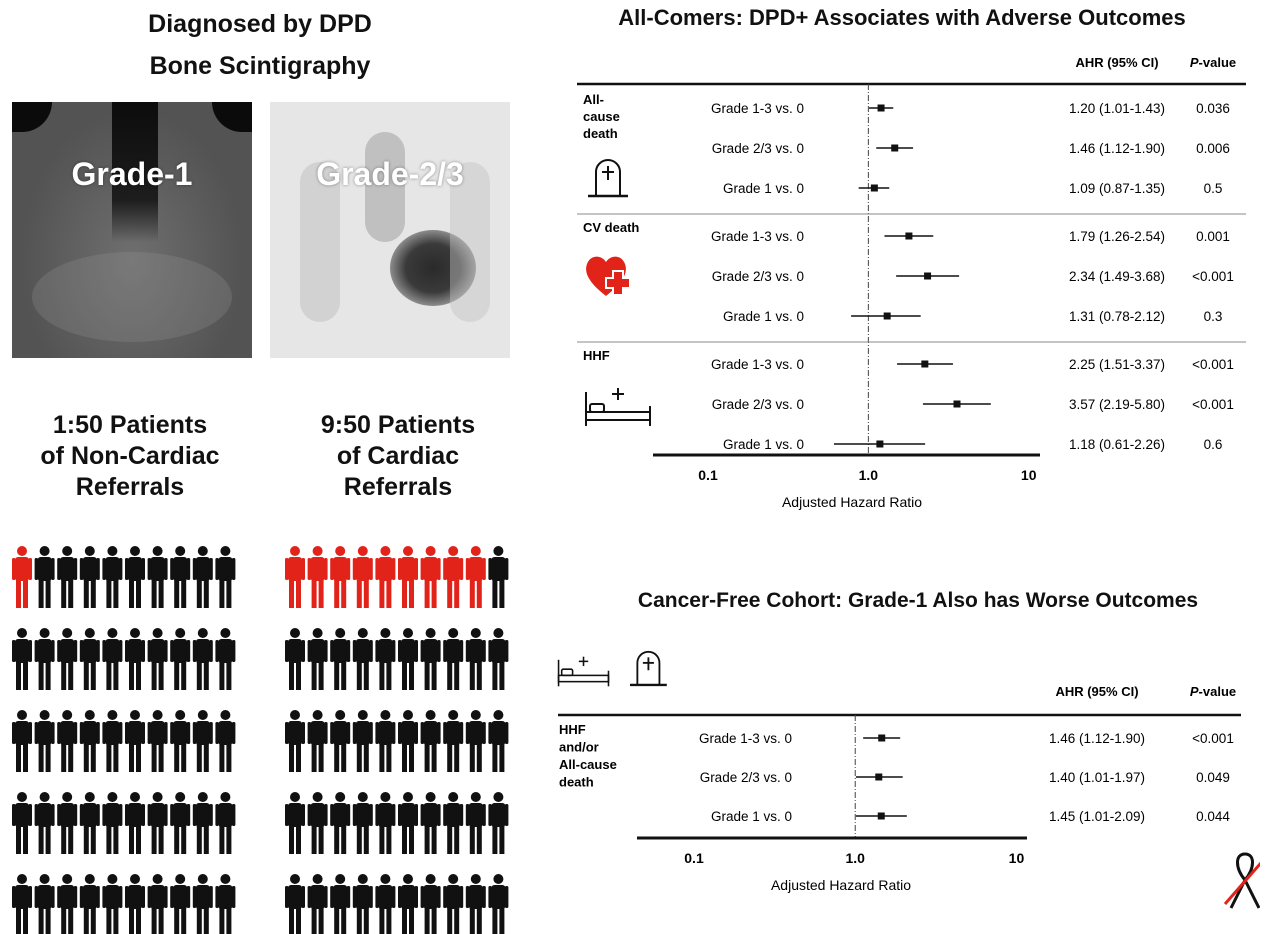  What do you see at coordinates (925, 364) in the screenshot?
I see `point-estimate` at bounding box center [925, 364].